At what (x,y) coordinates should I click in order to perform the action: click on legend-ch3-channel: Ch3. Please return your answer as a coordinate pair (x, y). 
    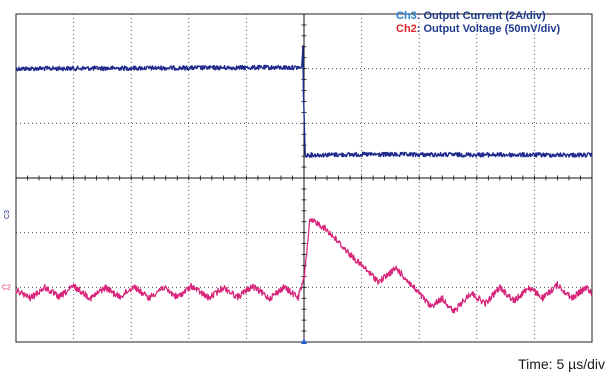
    Looking at the image, I should click on (406, 16).